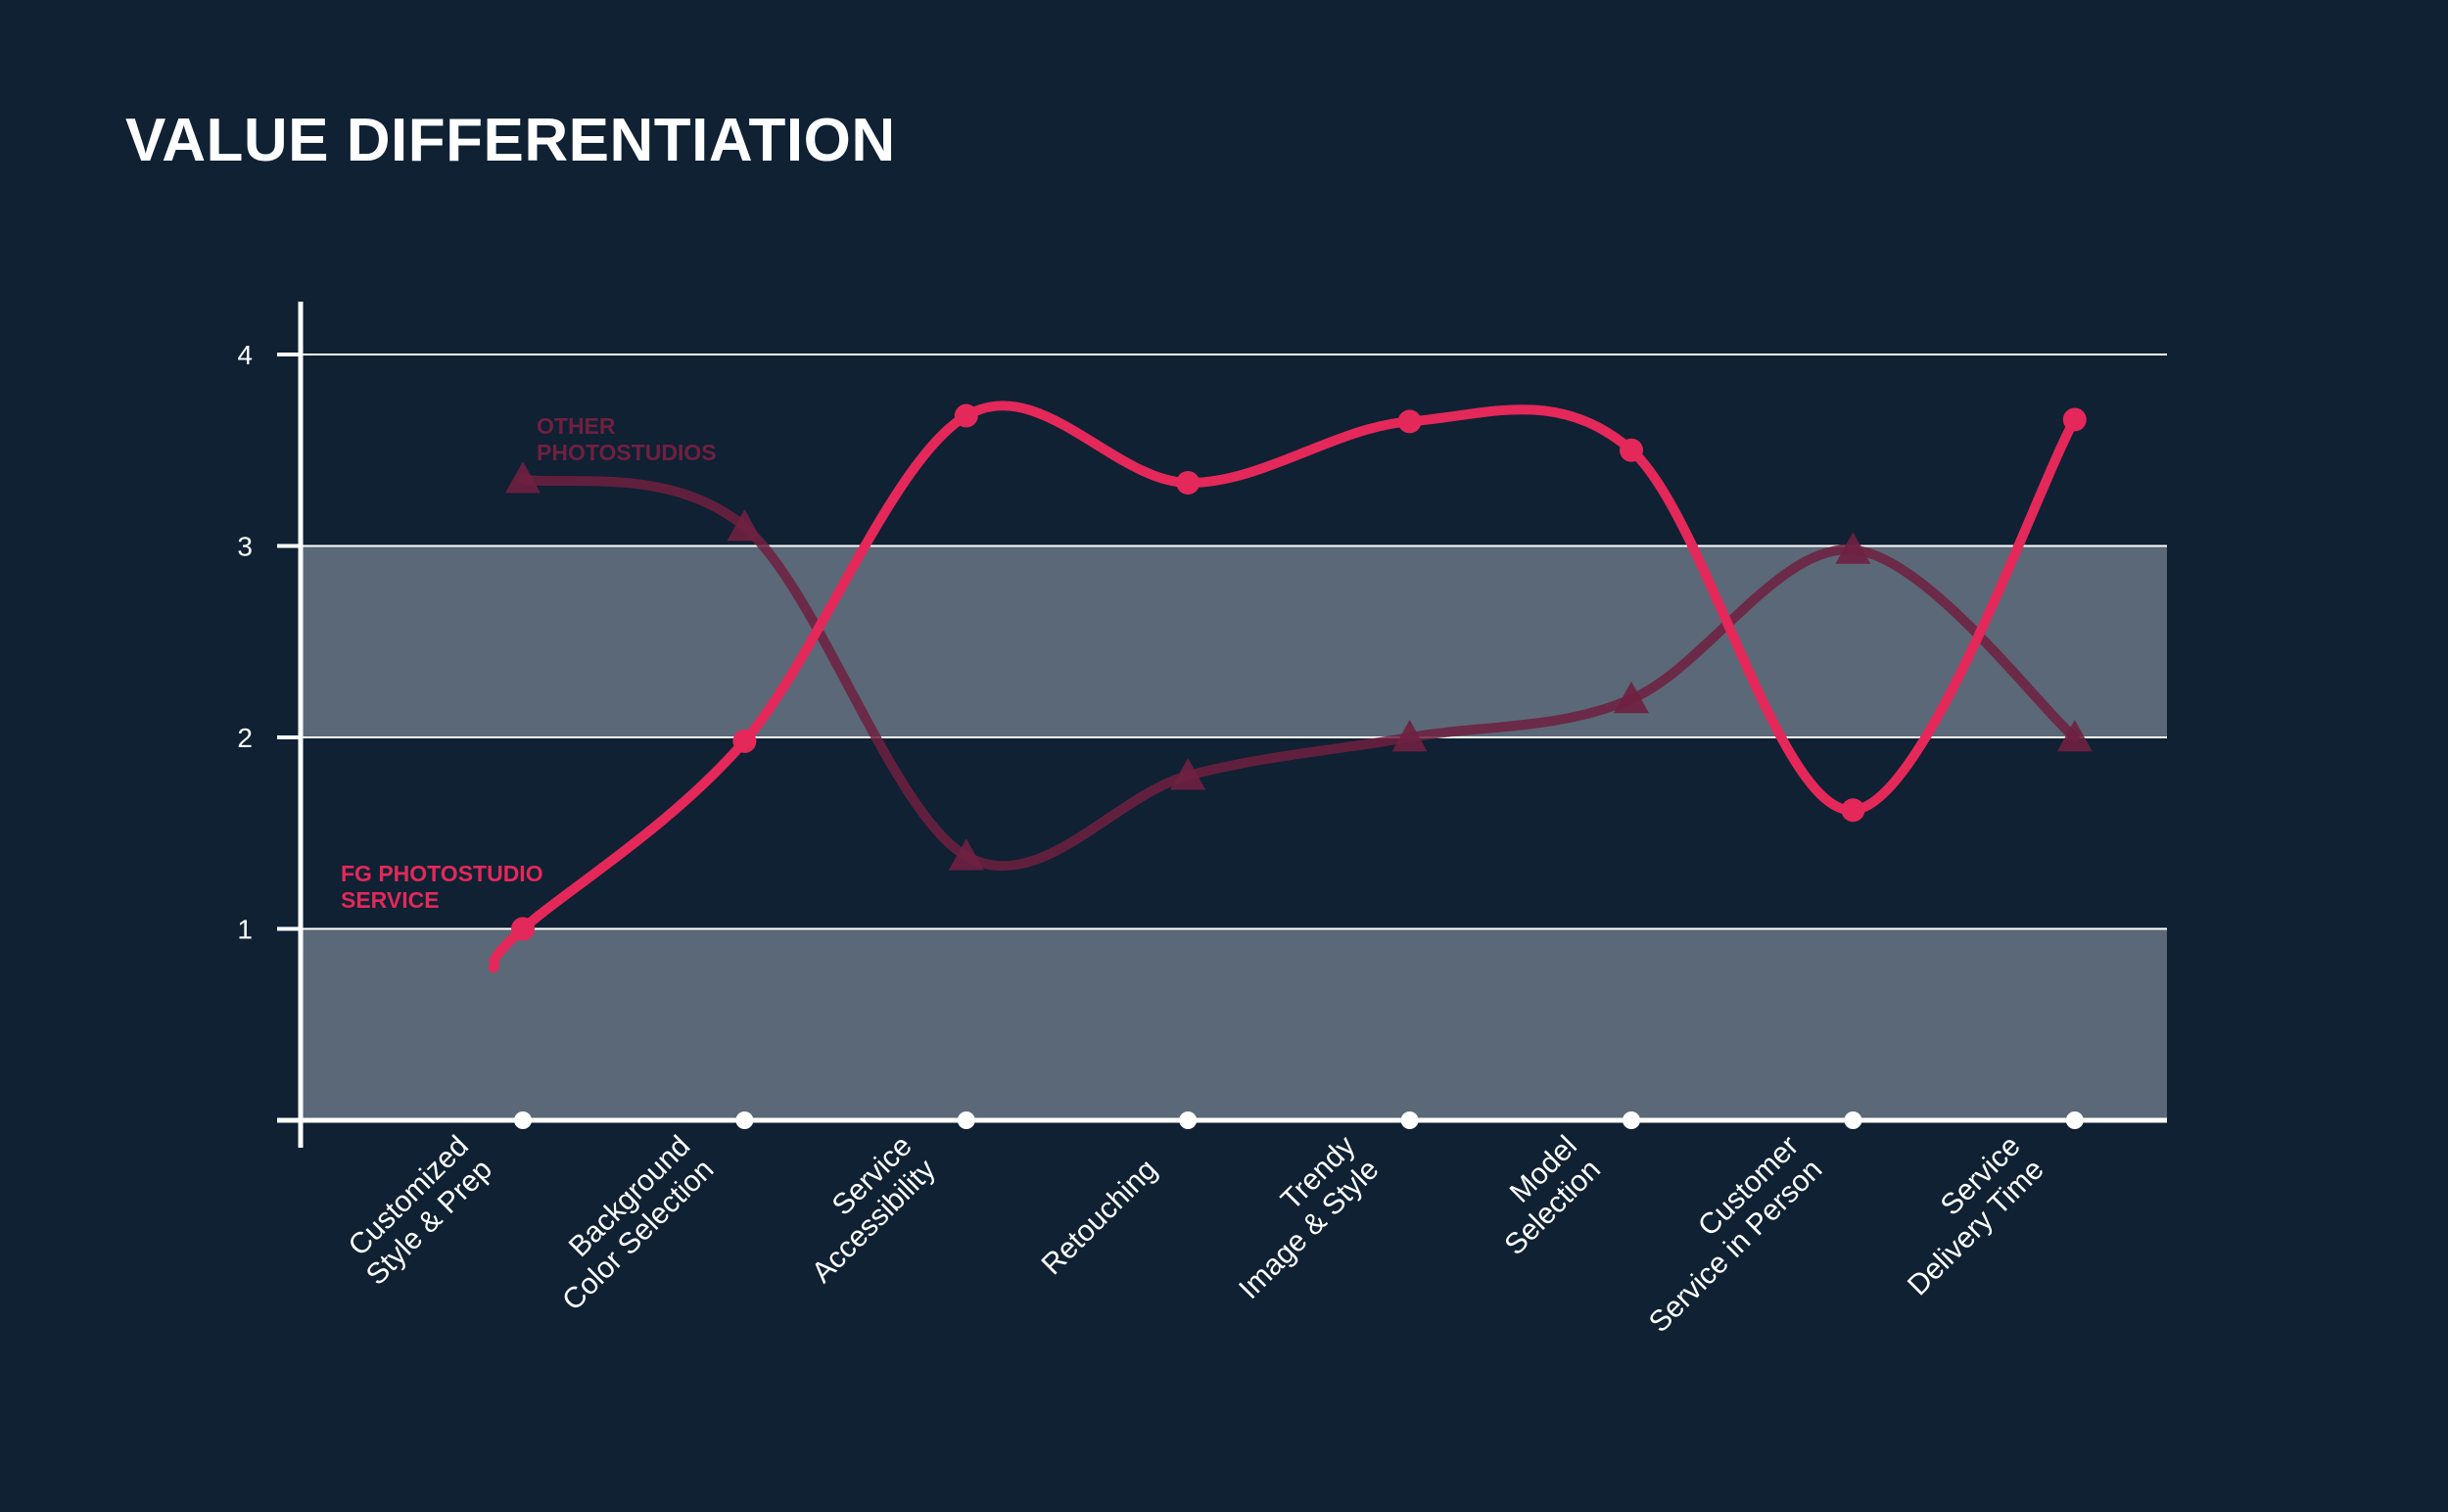 The height and width of the screenshot is (1512, 2448). Describe the element at coordinates (390, 900) in the screenshot. I see `fg-series-label-line-1: SERVICE` at that location.